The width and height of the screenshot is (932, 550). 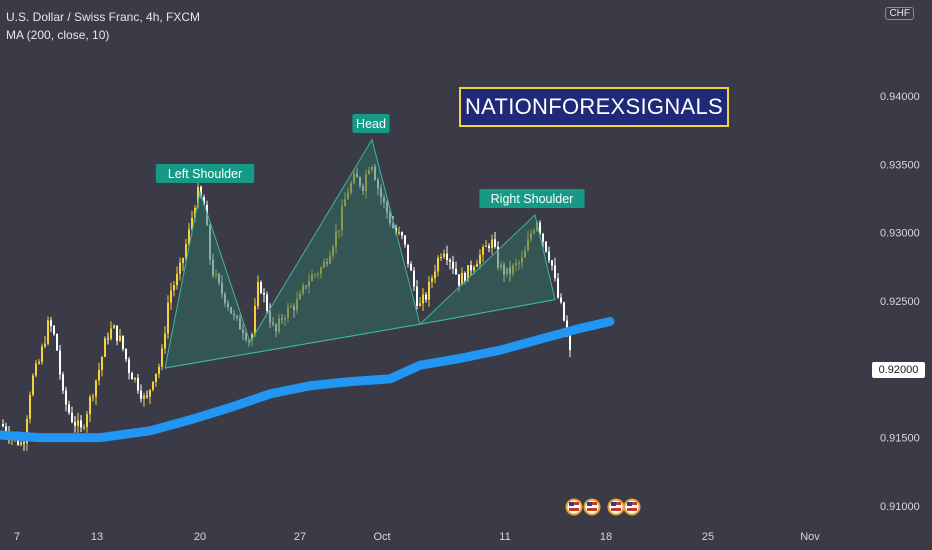 I want to click on y-tick-label: 0.93000, so click(x=900, y=234).